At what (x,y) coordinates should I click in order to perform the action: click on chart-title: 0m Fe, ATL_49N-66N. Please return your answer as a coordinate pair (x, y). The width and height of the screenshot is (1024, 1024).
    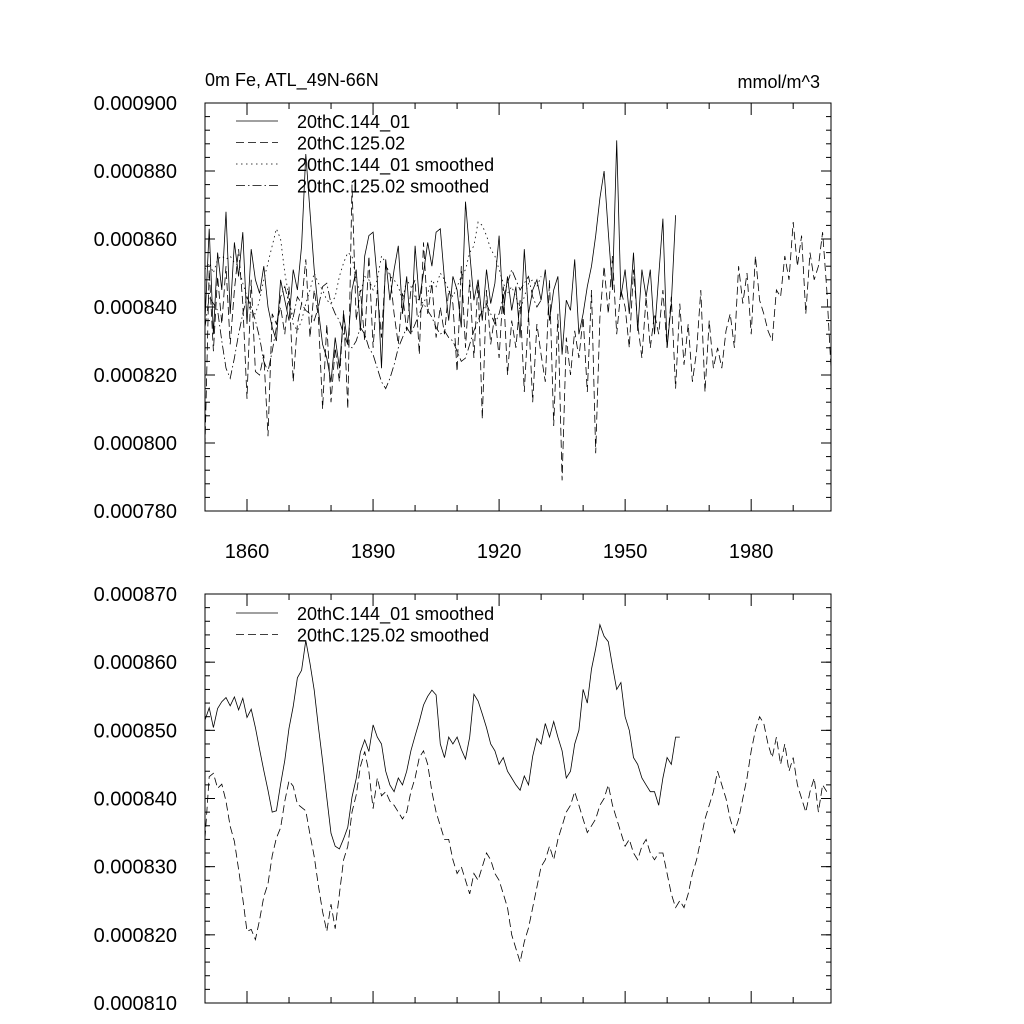
    Looking at the image, I should click on (292, 80).